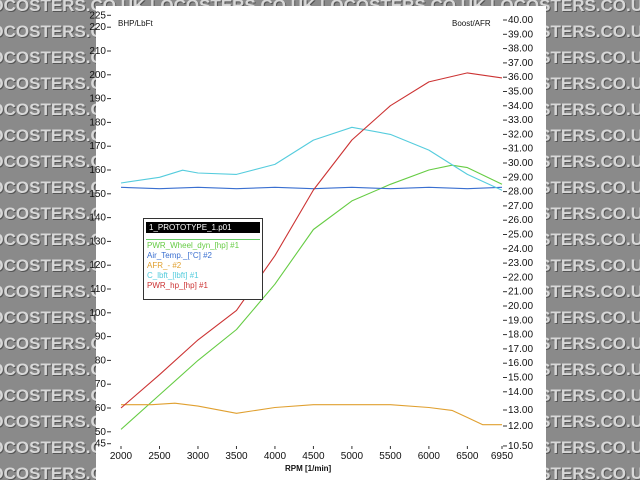 The width and height of the screenshot is (640, 480). Describe the element at coordinates (236, 456) in the screenshot. I see `x-tick-label: 3500` at that location.